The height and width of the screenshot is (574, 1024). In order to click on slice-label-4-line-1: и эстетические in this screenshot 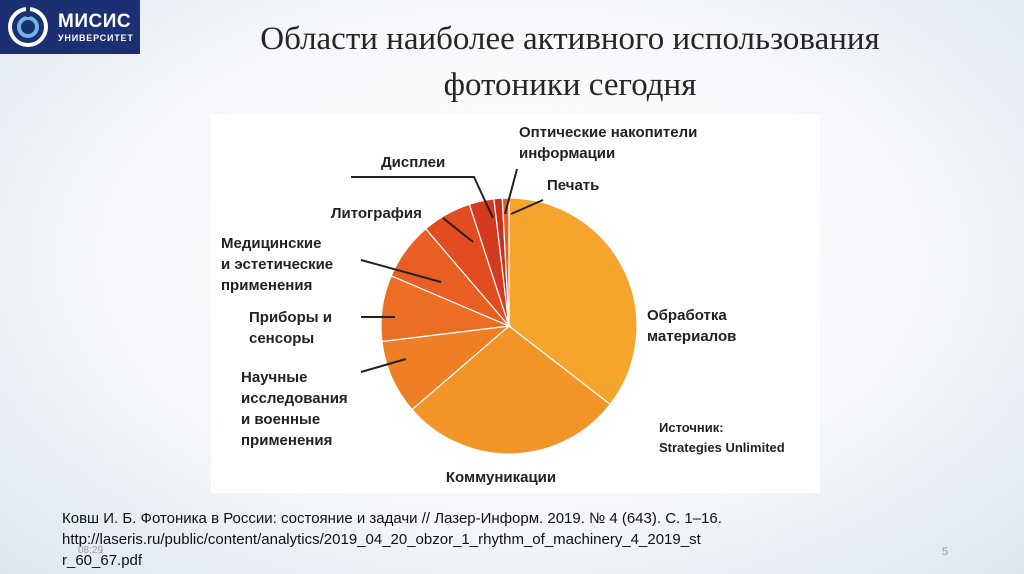, I will do `click(277, 264)`.